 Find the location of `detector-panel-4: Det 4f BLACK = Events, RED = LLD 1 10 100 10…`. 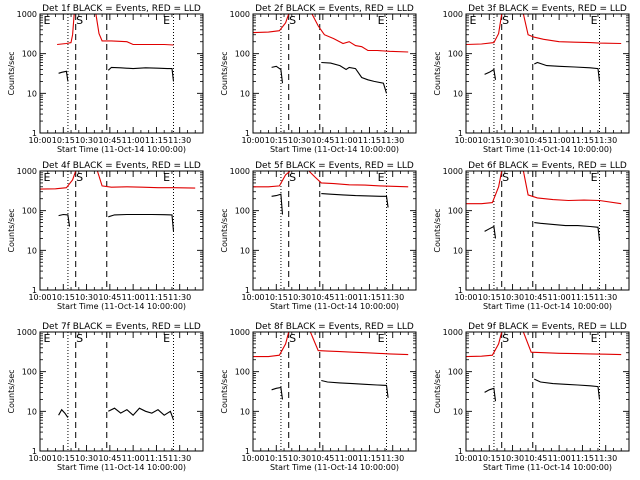

detector-panel-4: Det 4f BLACK = Events, RED = LLD 1 10 100 10… is located at coordinates (105, 236).